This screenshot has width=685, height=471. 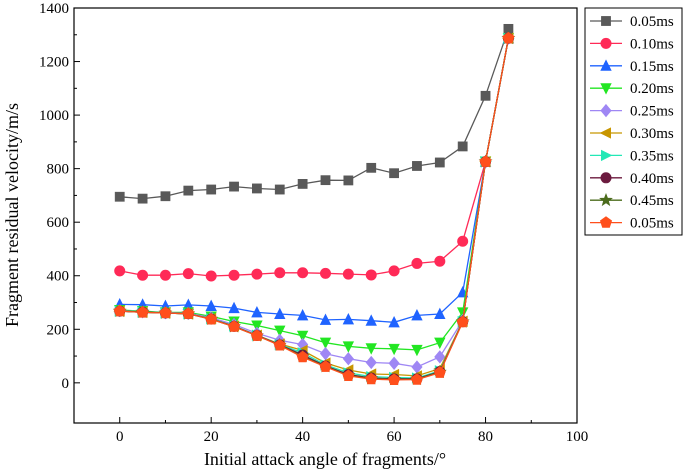 What do you see at coordinates (577, 437) in the screenshot?
I see `x-tick-label: 100` at bounding box center [577, 437].